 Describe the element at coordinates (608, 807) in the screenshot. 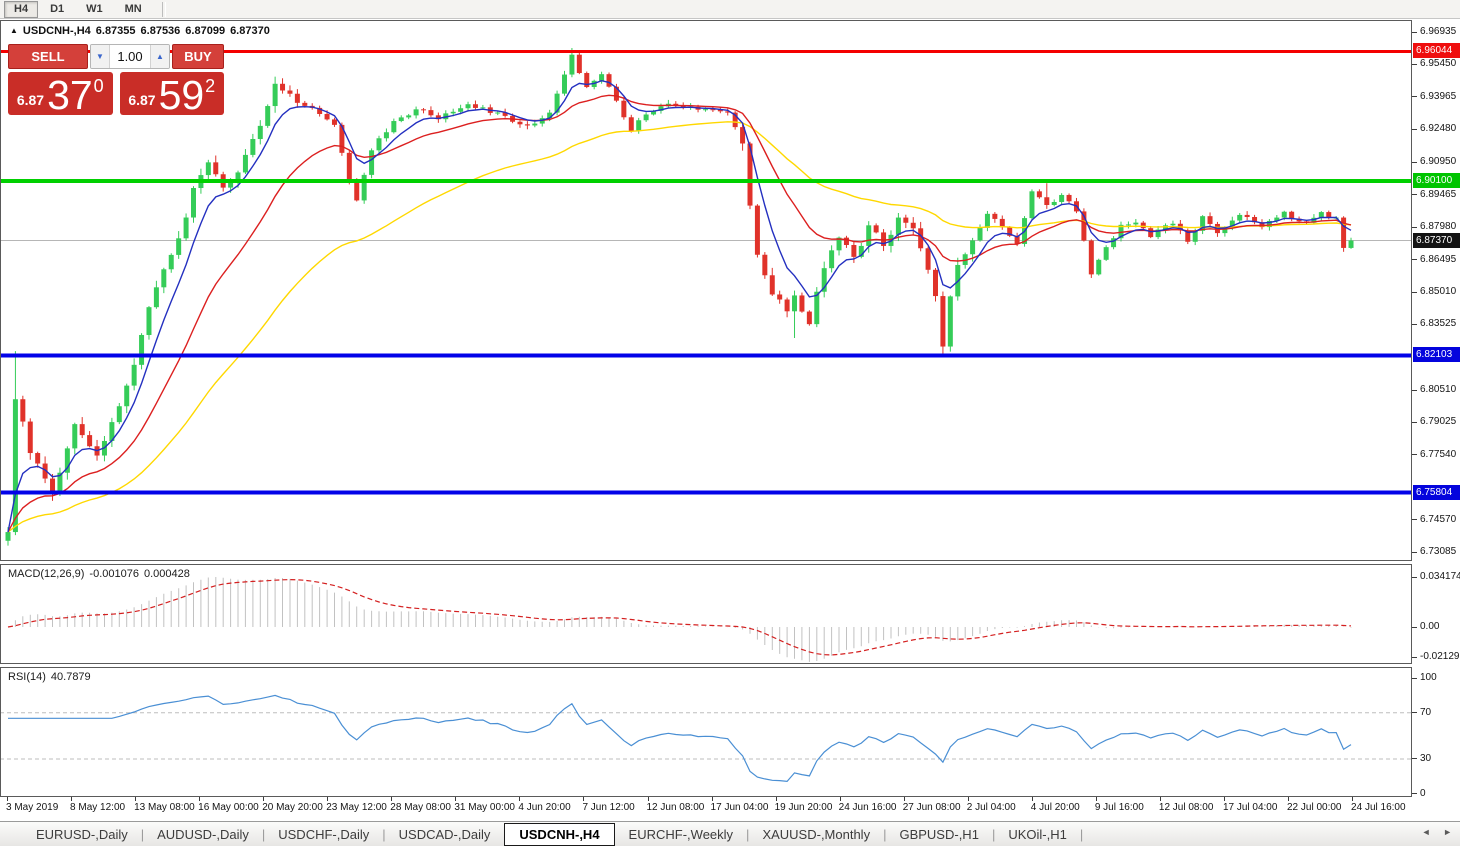

I see `time-axis-label: 7 Jun 12:00` at that location.